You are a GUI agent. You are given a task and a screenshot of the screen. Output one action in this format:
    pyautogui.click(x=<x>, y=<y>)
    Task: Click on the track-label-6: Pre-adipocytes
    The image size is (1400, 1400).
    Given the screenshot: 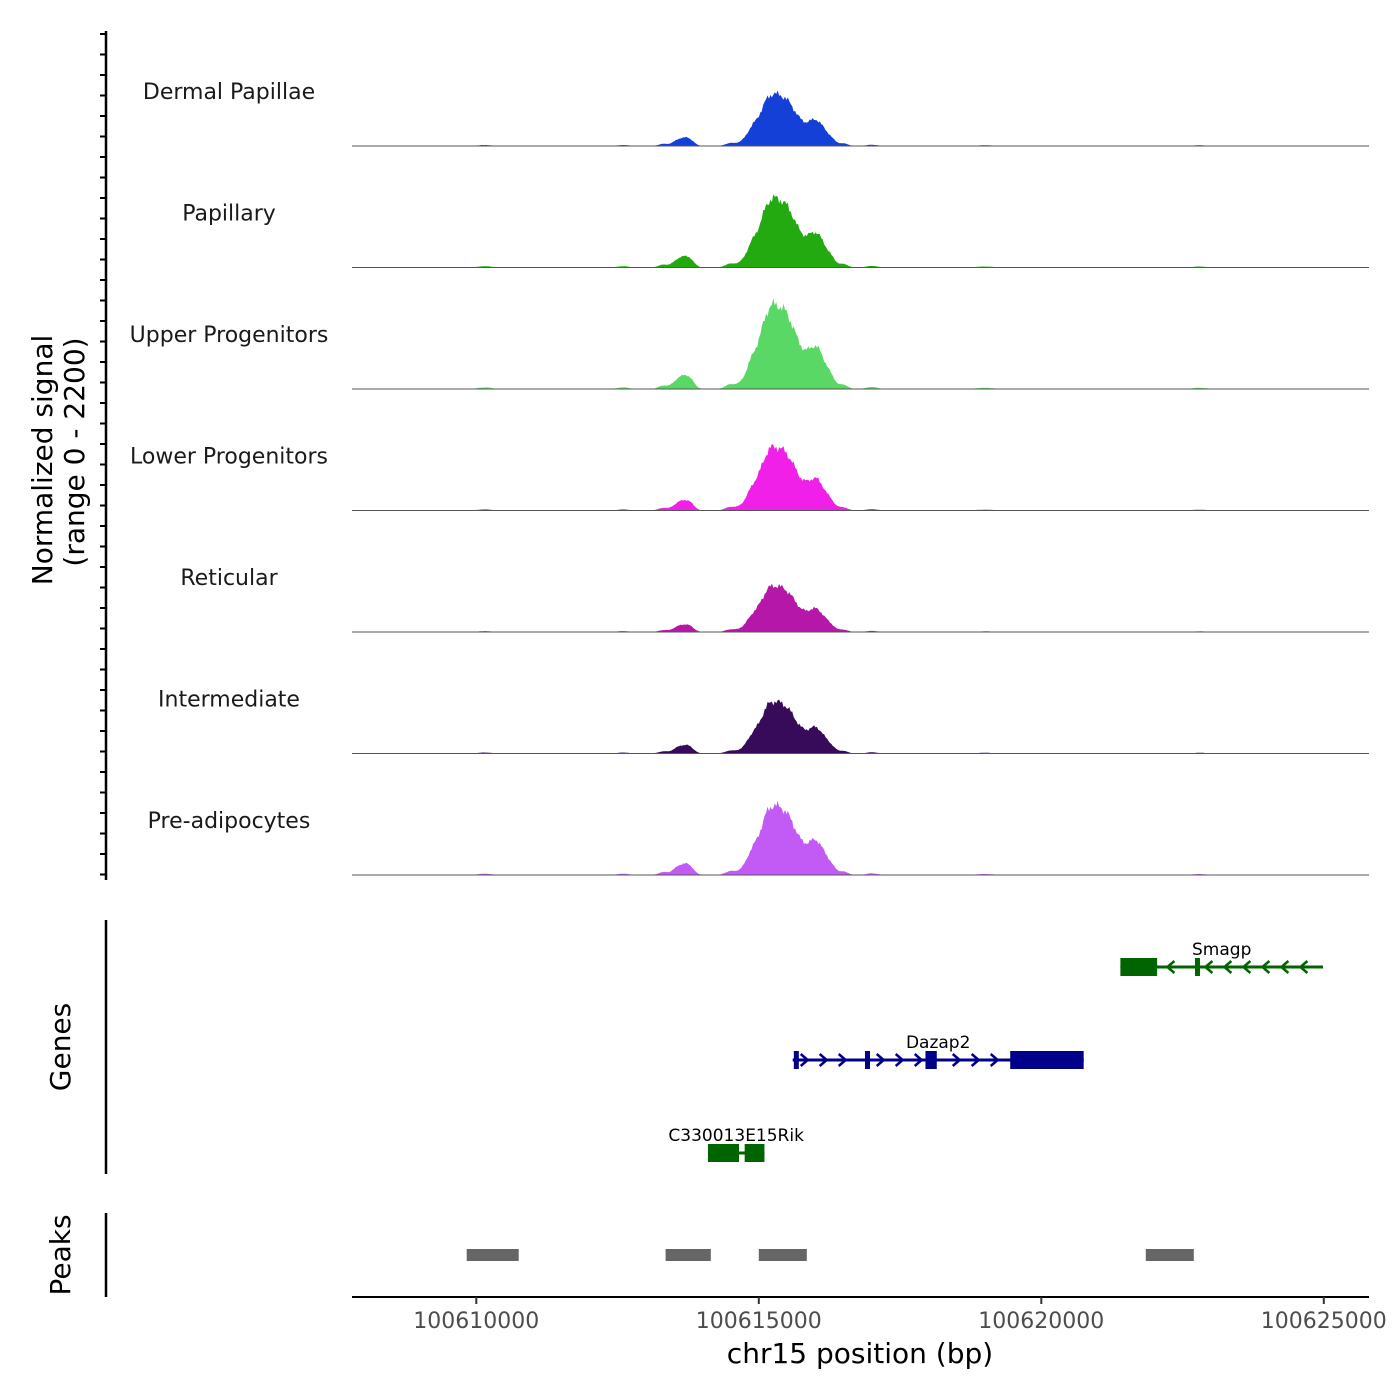 What is the action you would take?
    pyautogui.click(x=229, y=821)
    